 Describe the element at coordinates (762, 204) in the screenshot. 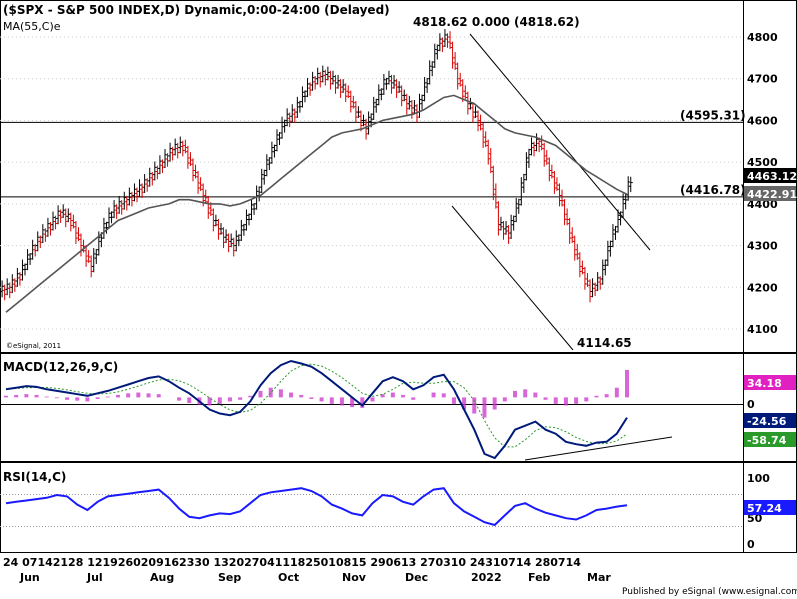

I see `price-tick-label: 4400` at that location.